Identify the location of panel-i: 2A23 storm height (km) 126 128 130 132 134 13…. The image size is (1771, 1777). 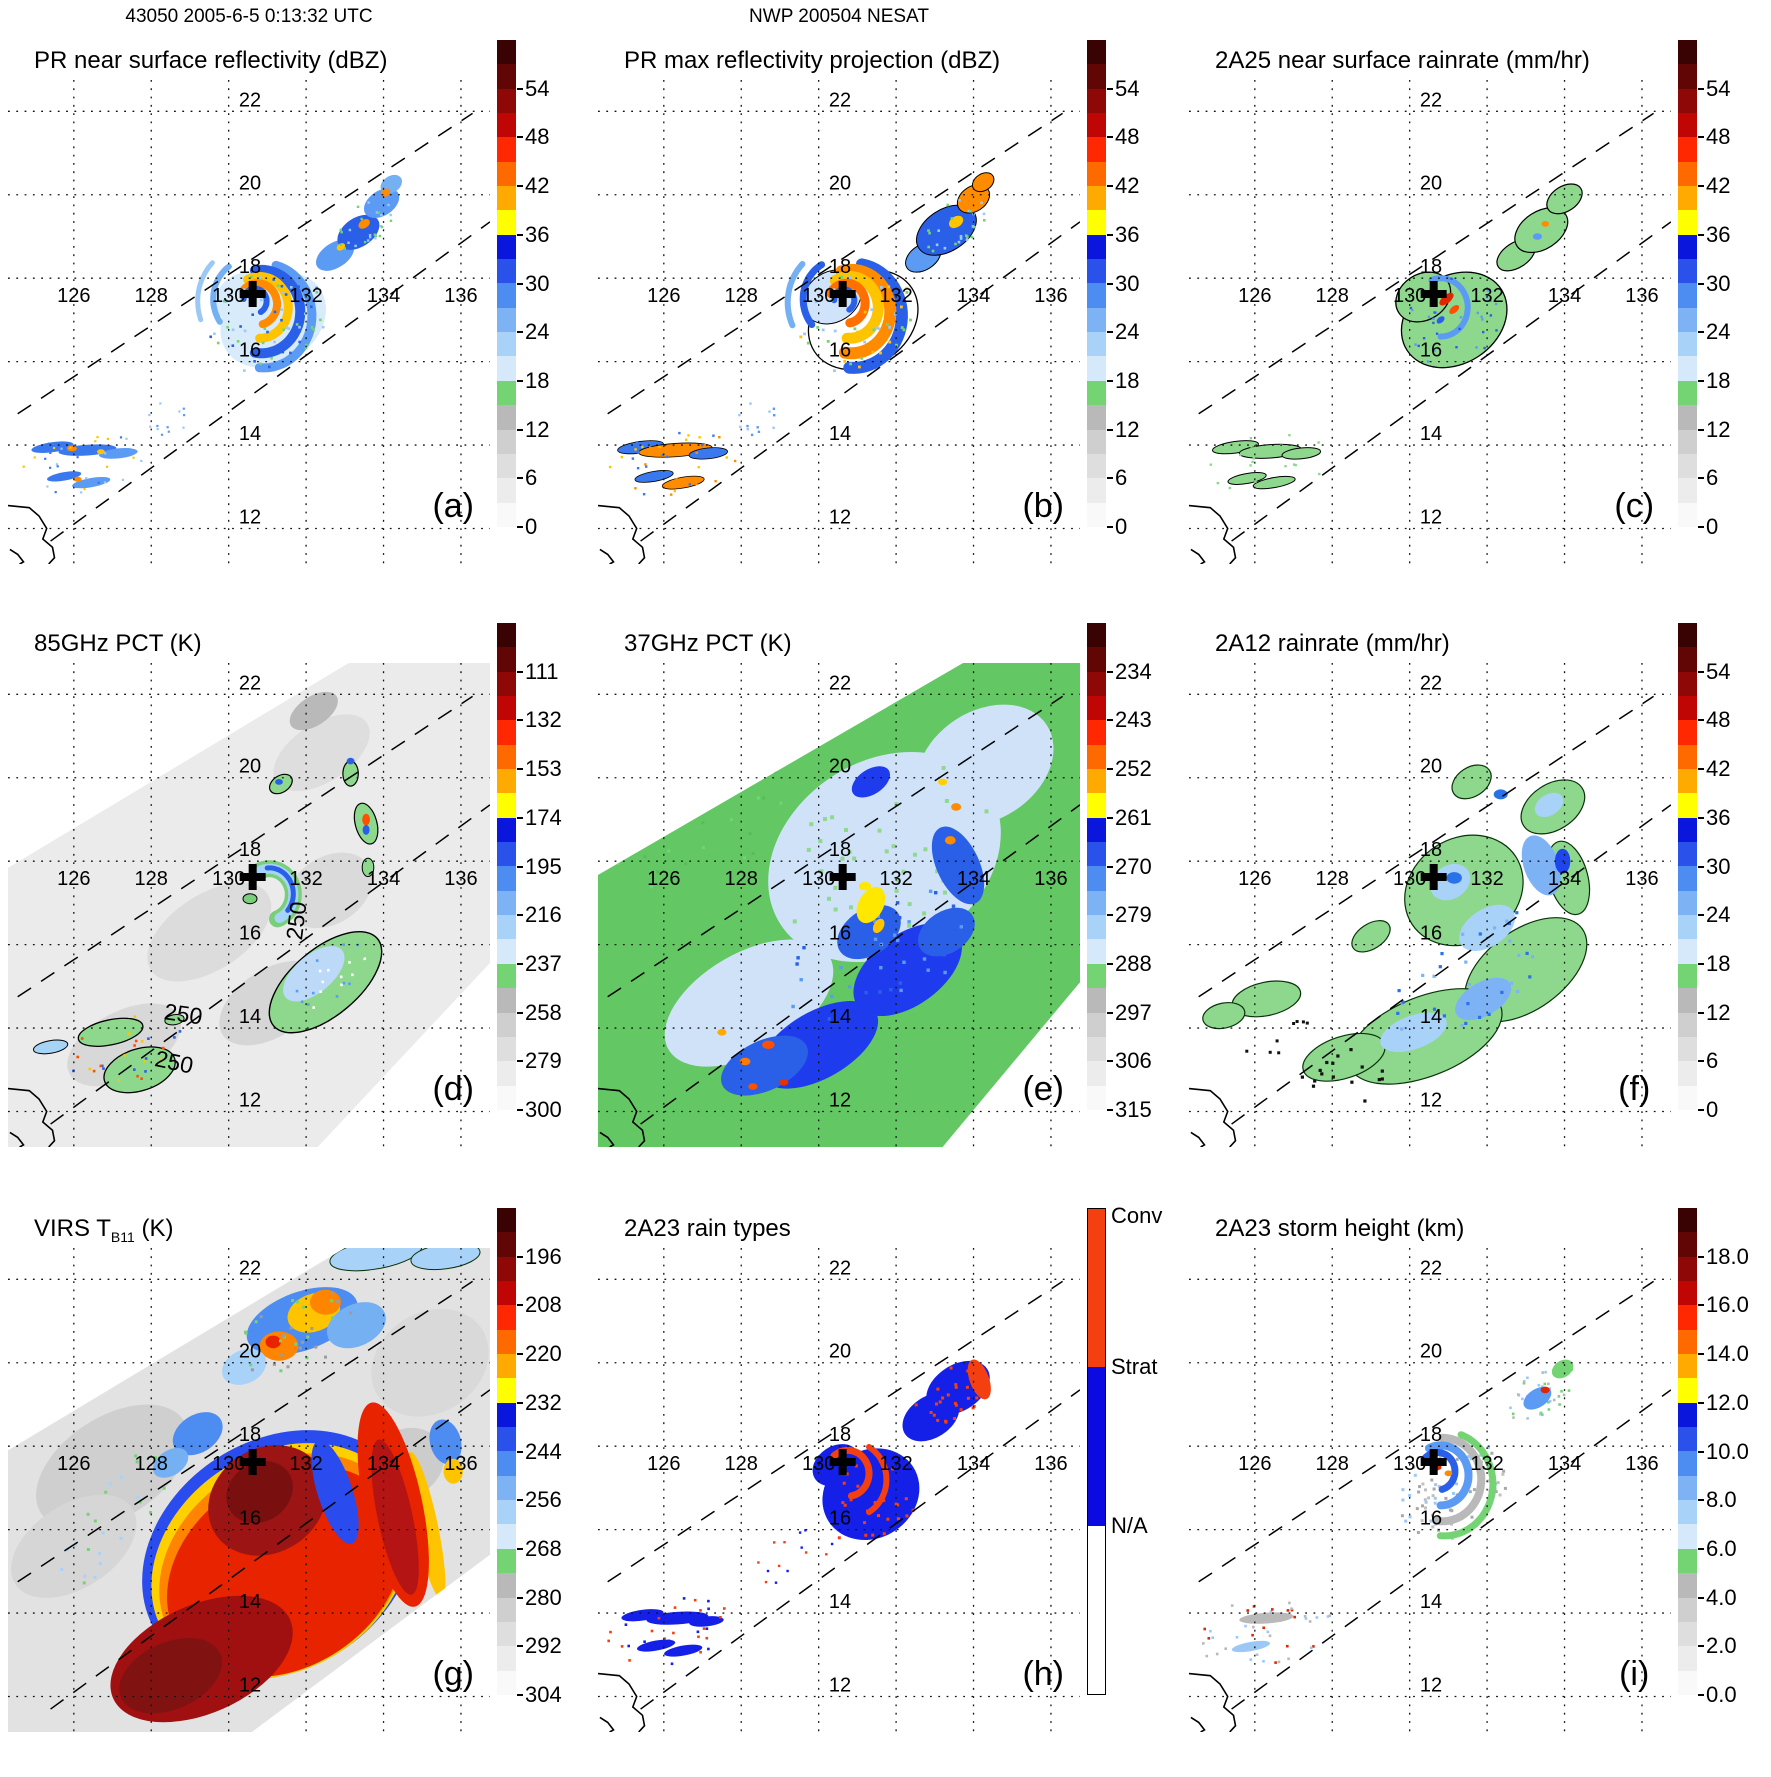
(1476, 1485).